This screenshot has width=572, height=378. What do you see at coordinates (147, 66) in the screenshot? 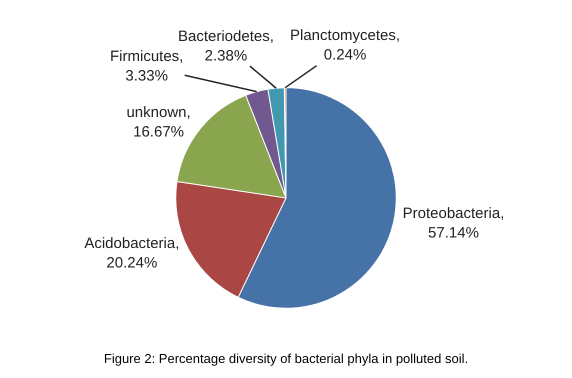
I see `slice-label: Firmicutes, 3.33%` at bounding box center [147, 66].